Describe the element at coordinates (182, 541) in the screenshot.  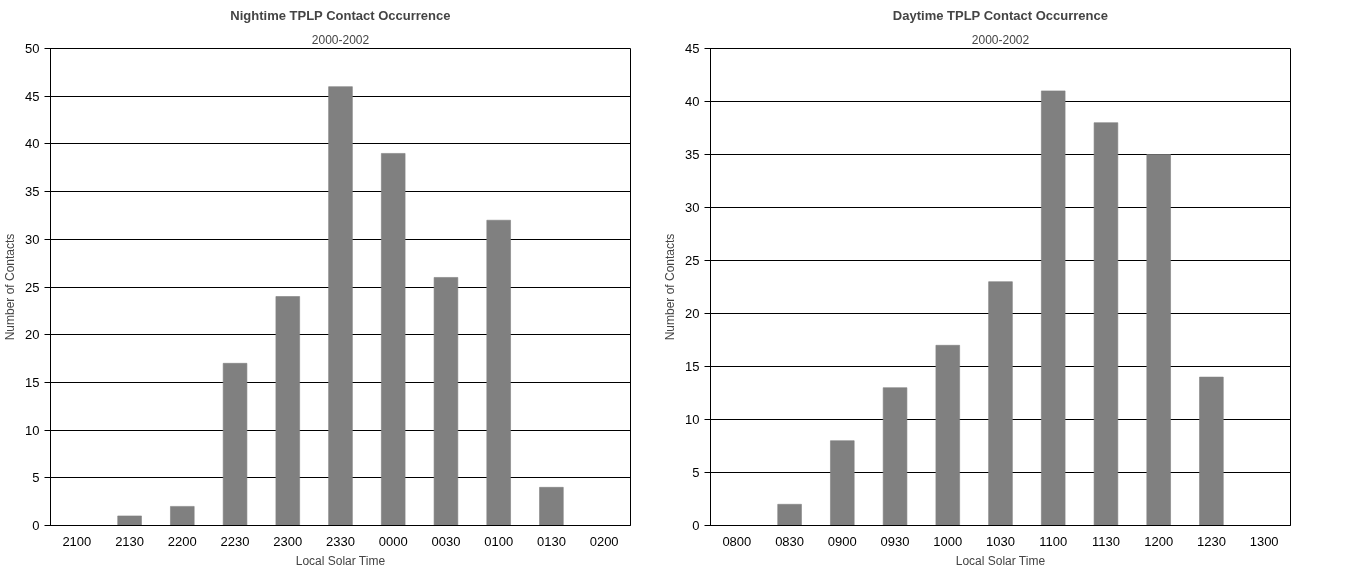
I see `x-tick-label: 2200` at that location.